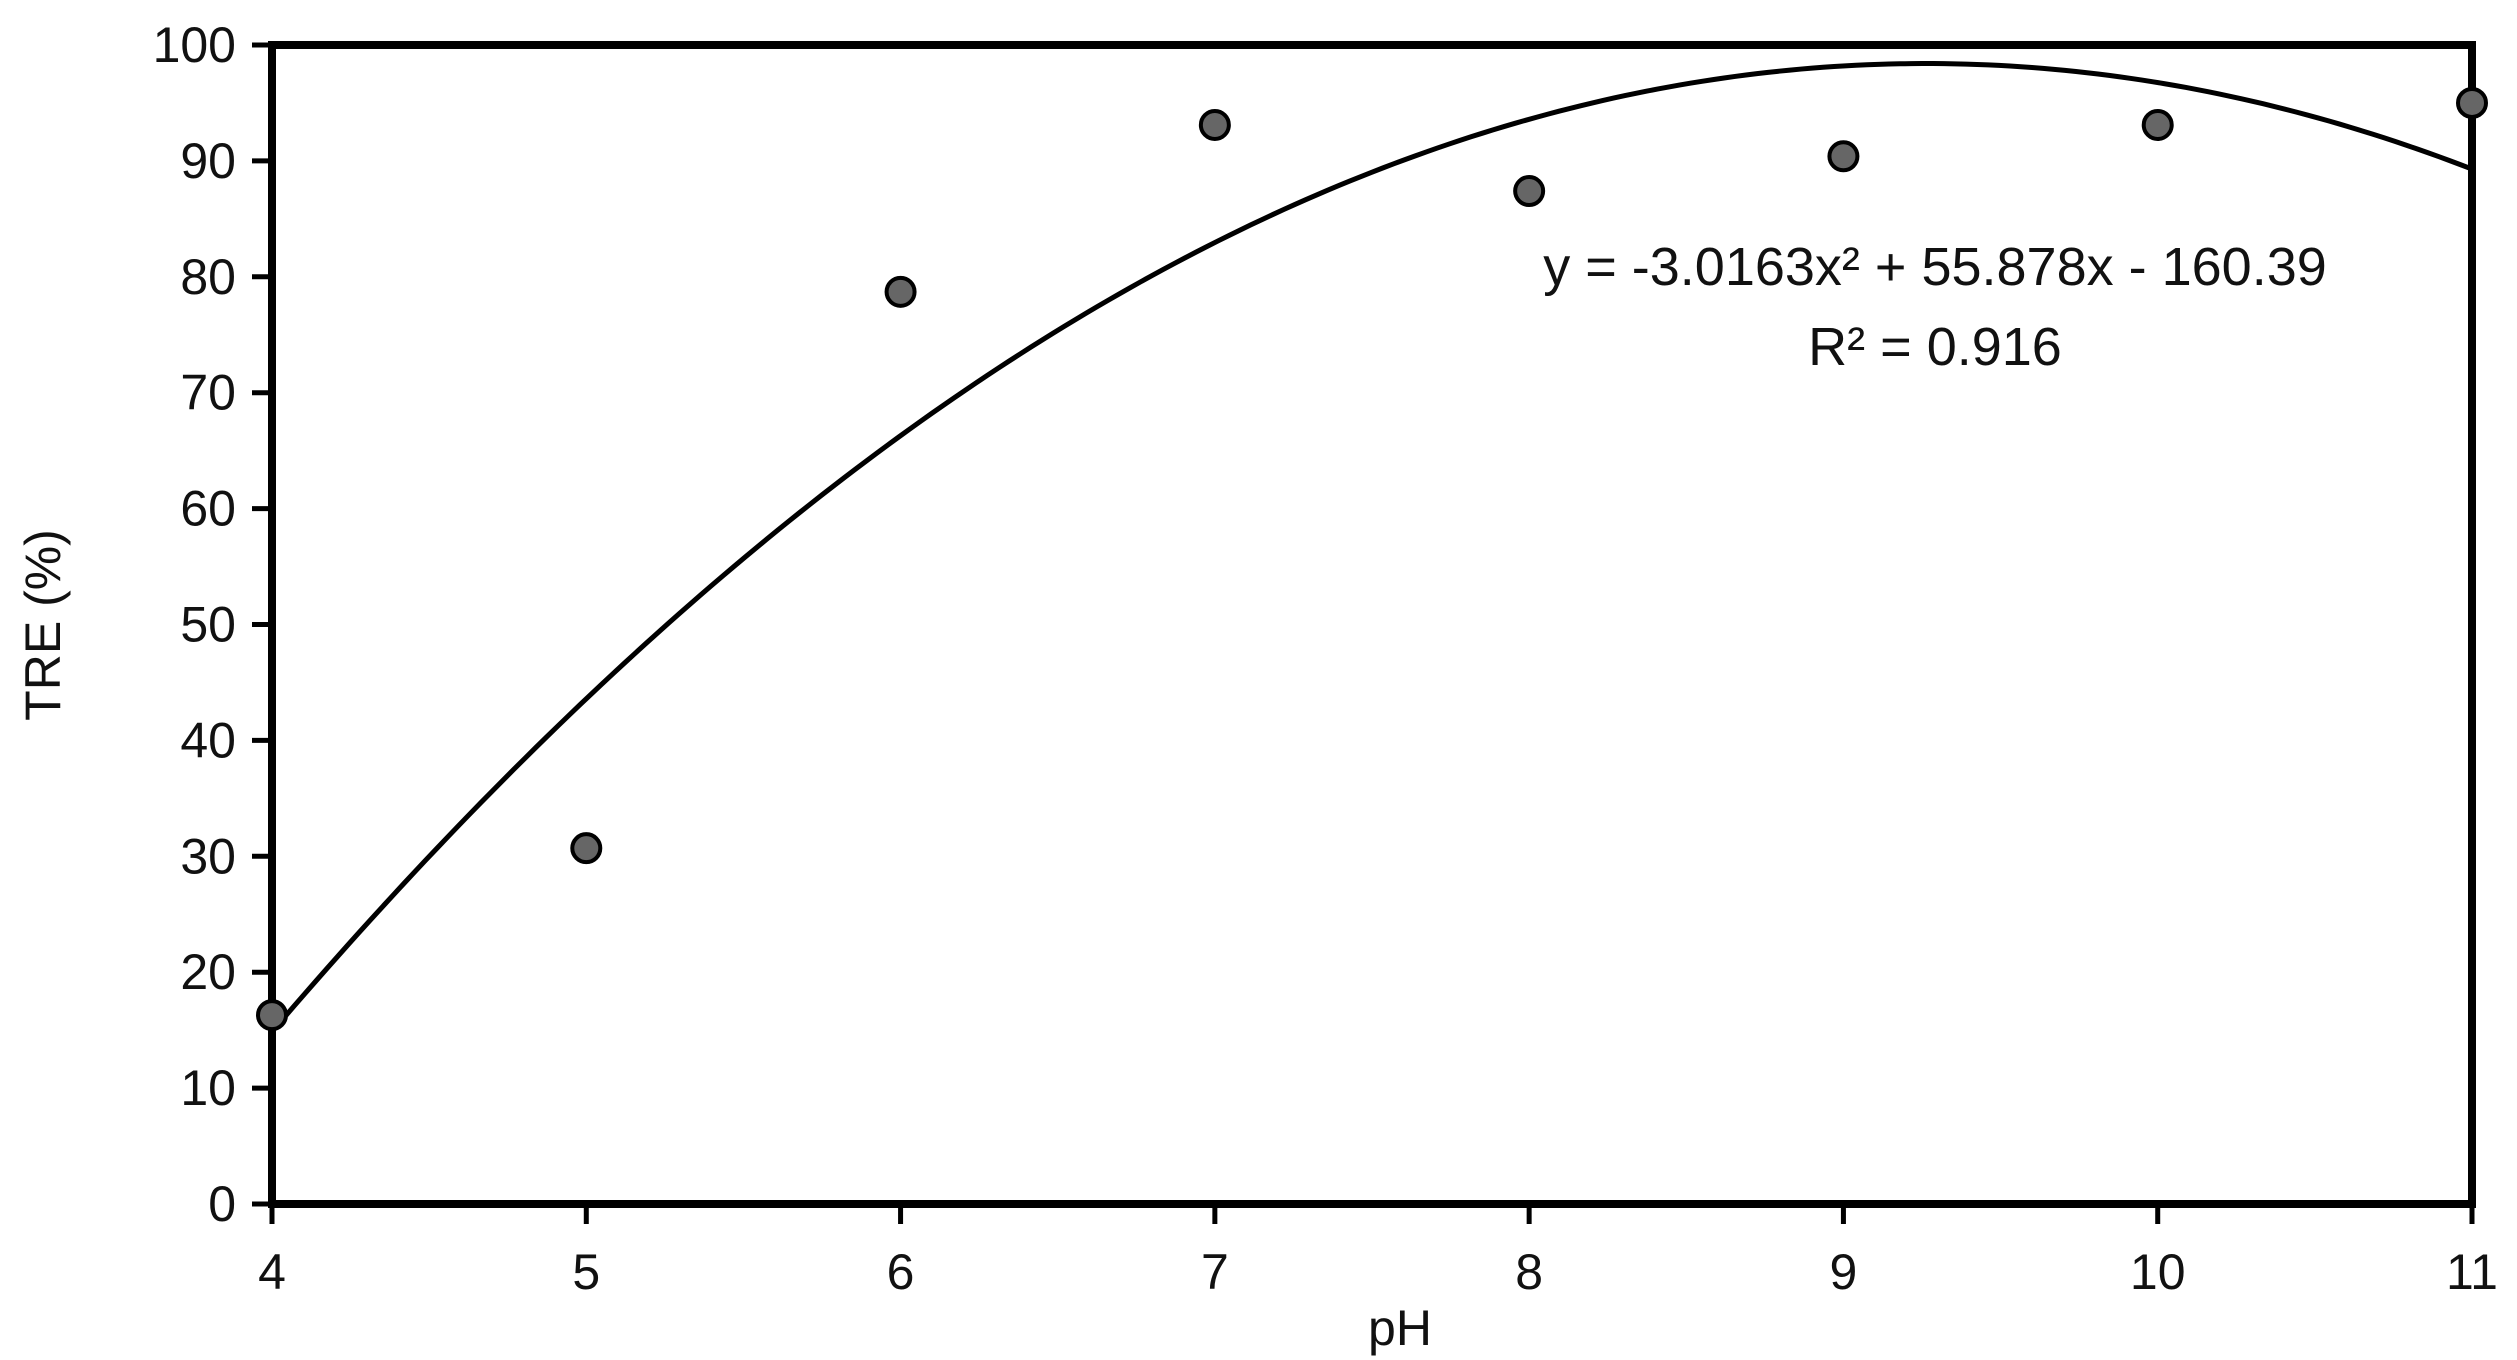  I want to click on x-tick-label: 6, so click(901, 1272).